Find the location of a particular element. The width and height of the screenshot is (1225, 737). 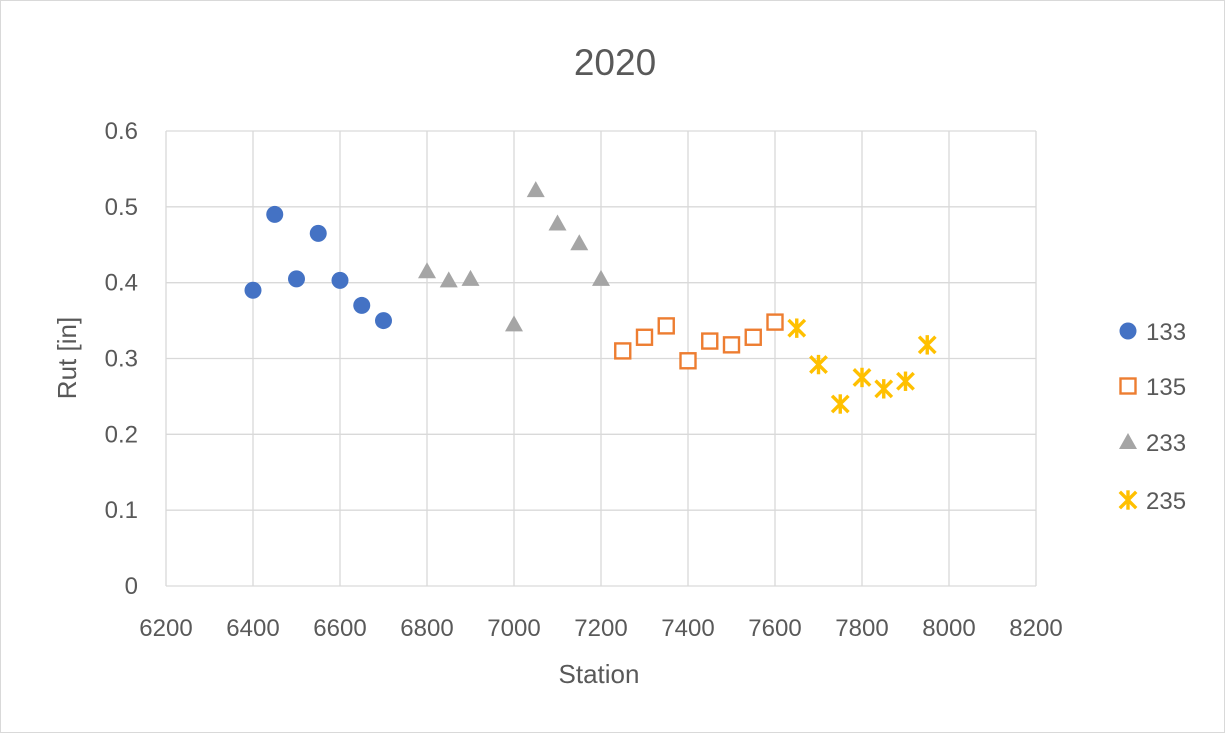

legend: 133 135 233 235 is located at coordinates (1152, 417).